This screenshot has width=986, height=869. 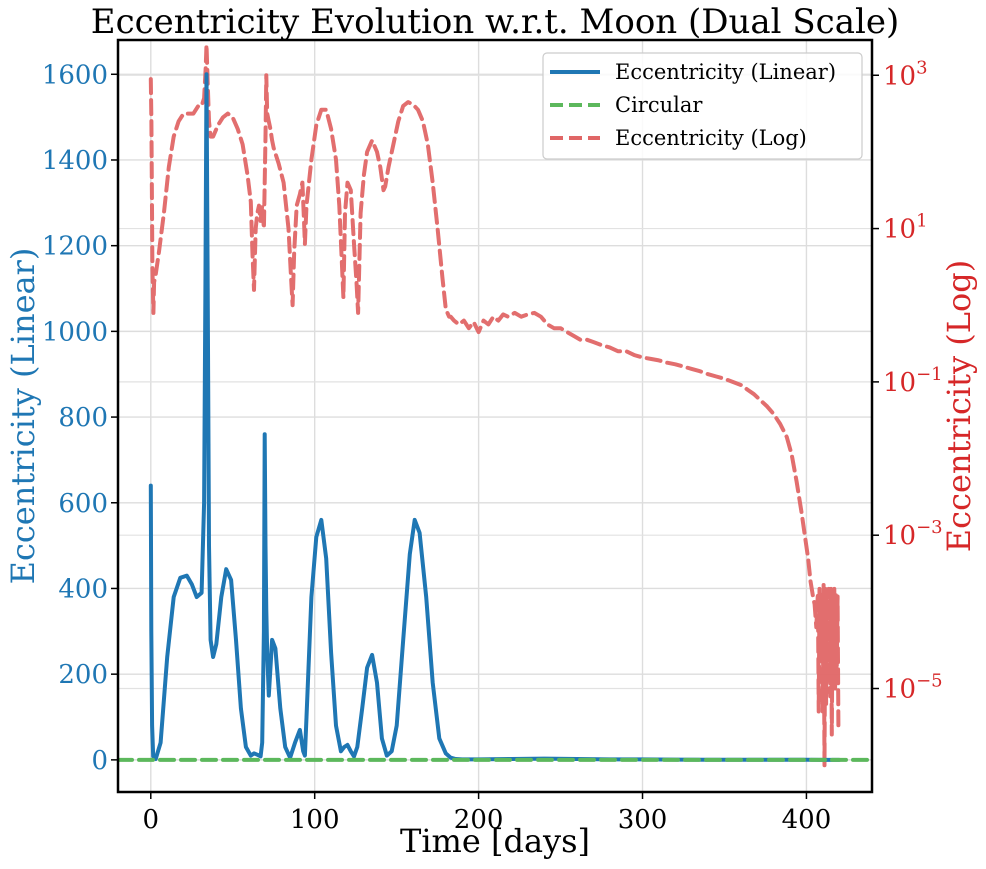 I want to click on y-right-axis-ticks: 10³ 10¹ 10⁻¹ 10⁻³ 10⁻⁵, so click(x=907, y=381).